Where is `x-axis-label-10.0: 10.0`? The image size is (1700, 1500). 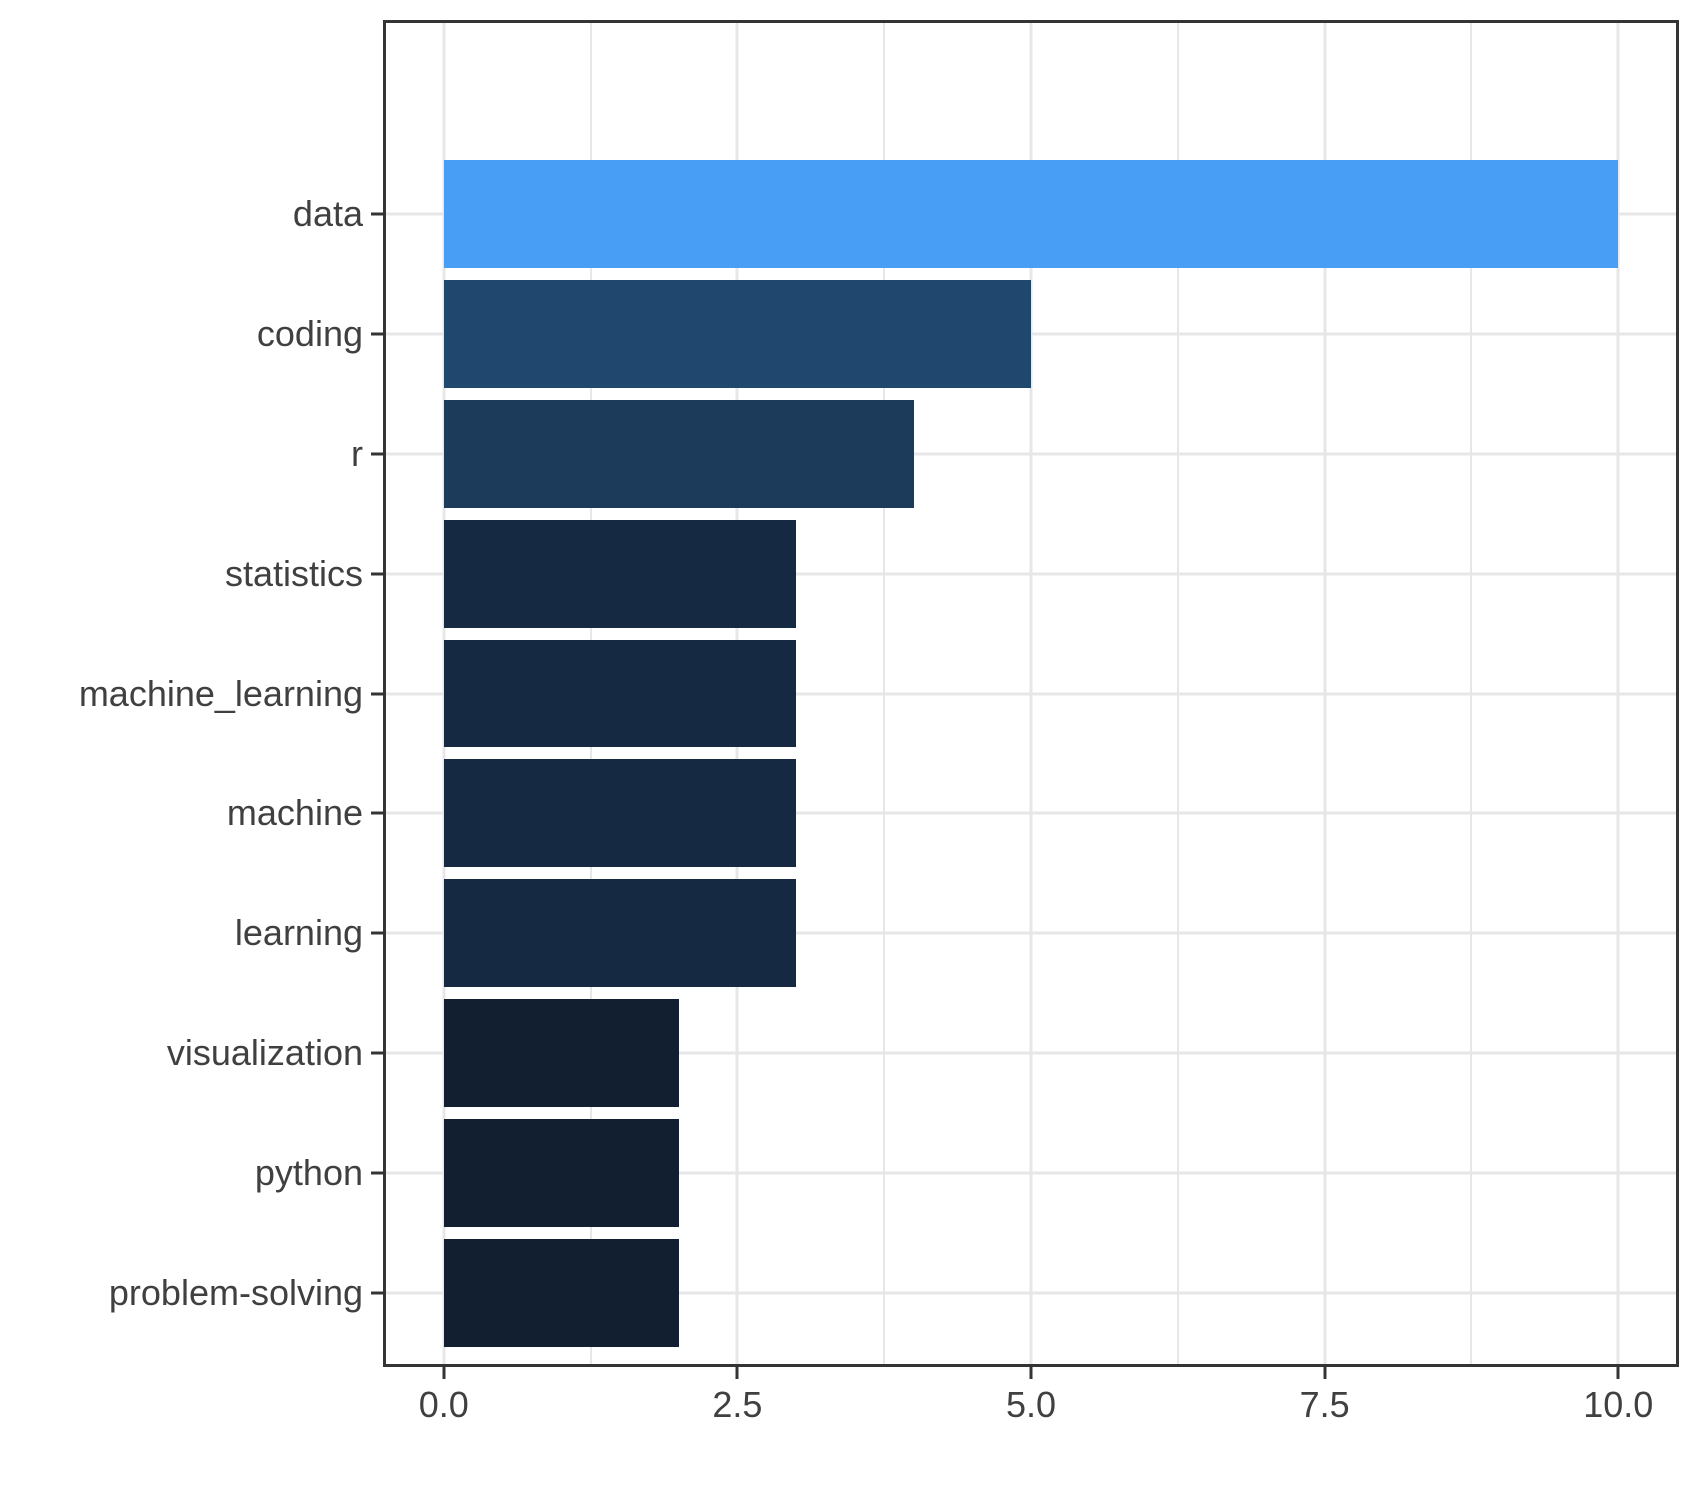 x-axis-label-10.0: 10.0 is located at coordinates (1618, 1404).